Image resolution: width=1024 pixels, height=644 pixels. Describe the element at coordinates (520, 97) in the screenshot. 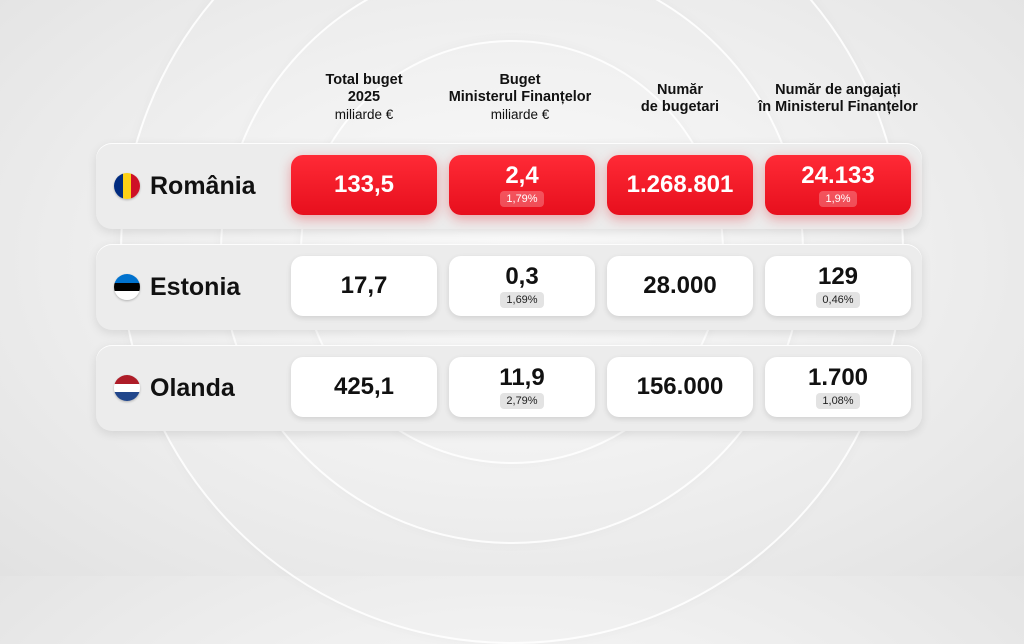

I see `header-line: Ministerul Finanțelor` at that location.